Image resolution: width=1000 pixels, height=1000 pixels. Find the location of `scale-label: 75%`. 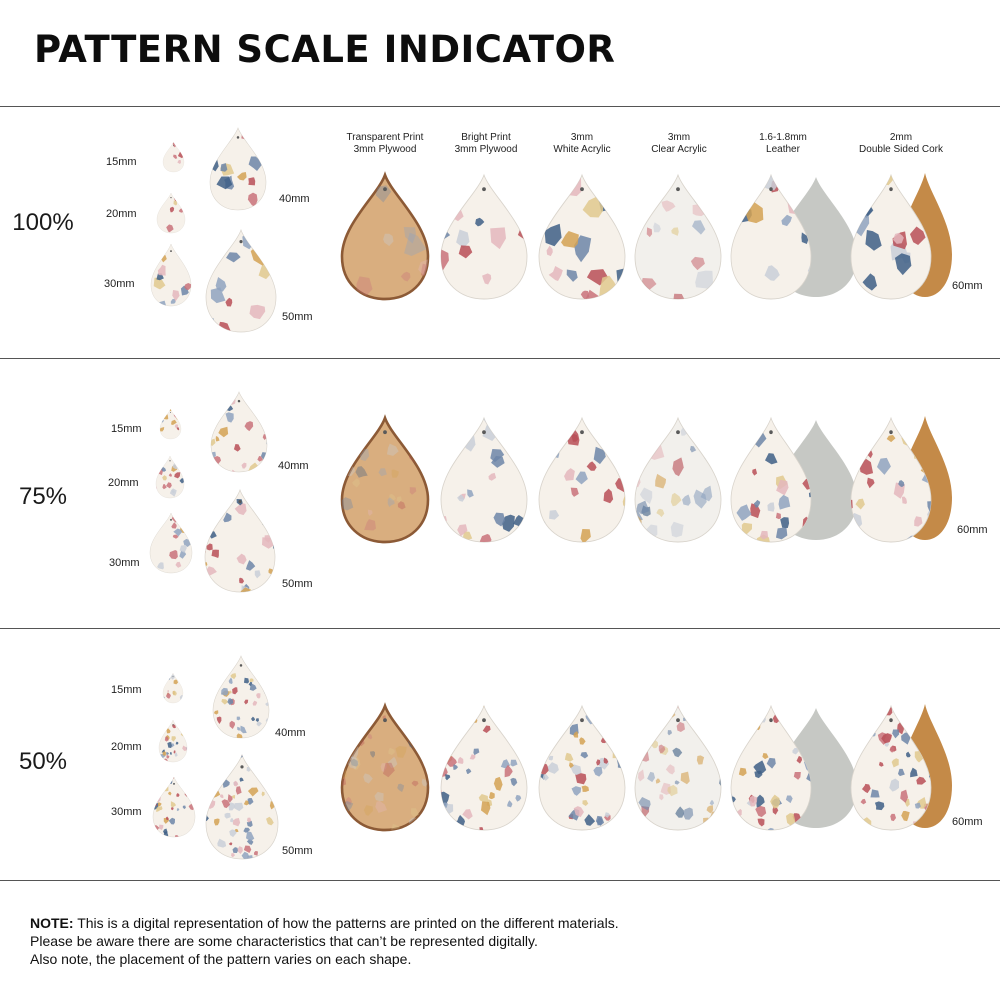

scale-label: 75% is located at coordinates (43, 496).